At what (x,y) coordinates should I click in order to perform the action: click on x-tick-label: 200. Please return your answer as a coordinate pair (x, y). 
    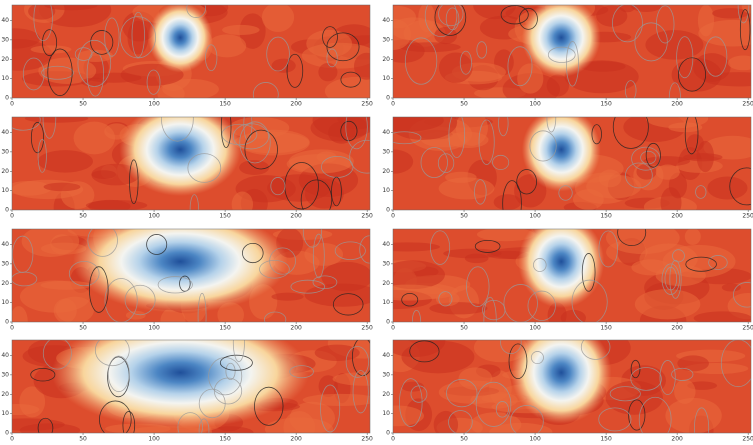
    Looking at the image, I should click on (296, 439).